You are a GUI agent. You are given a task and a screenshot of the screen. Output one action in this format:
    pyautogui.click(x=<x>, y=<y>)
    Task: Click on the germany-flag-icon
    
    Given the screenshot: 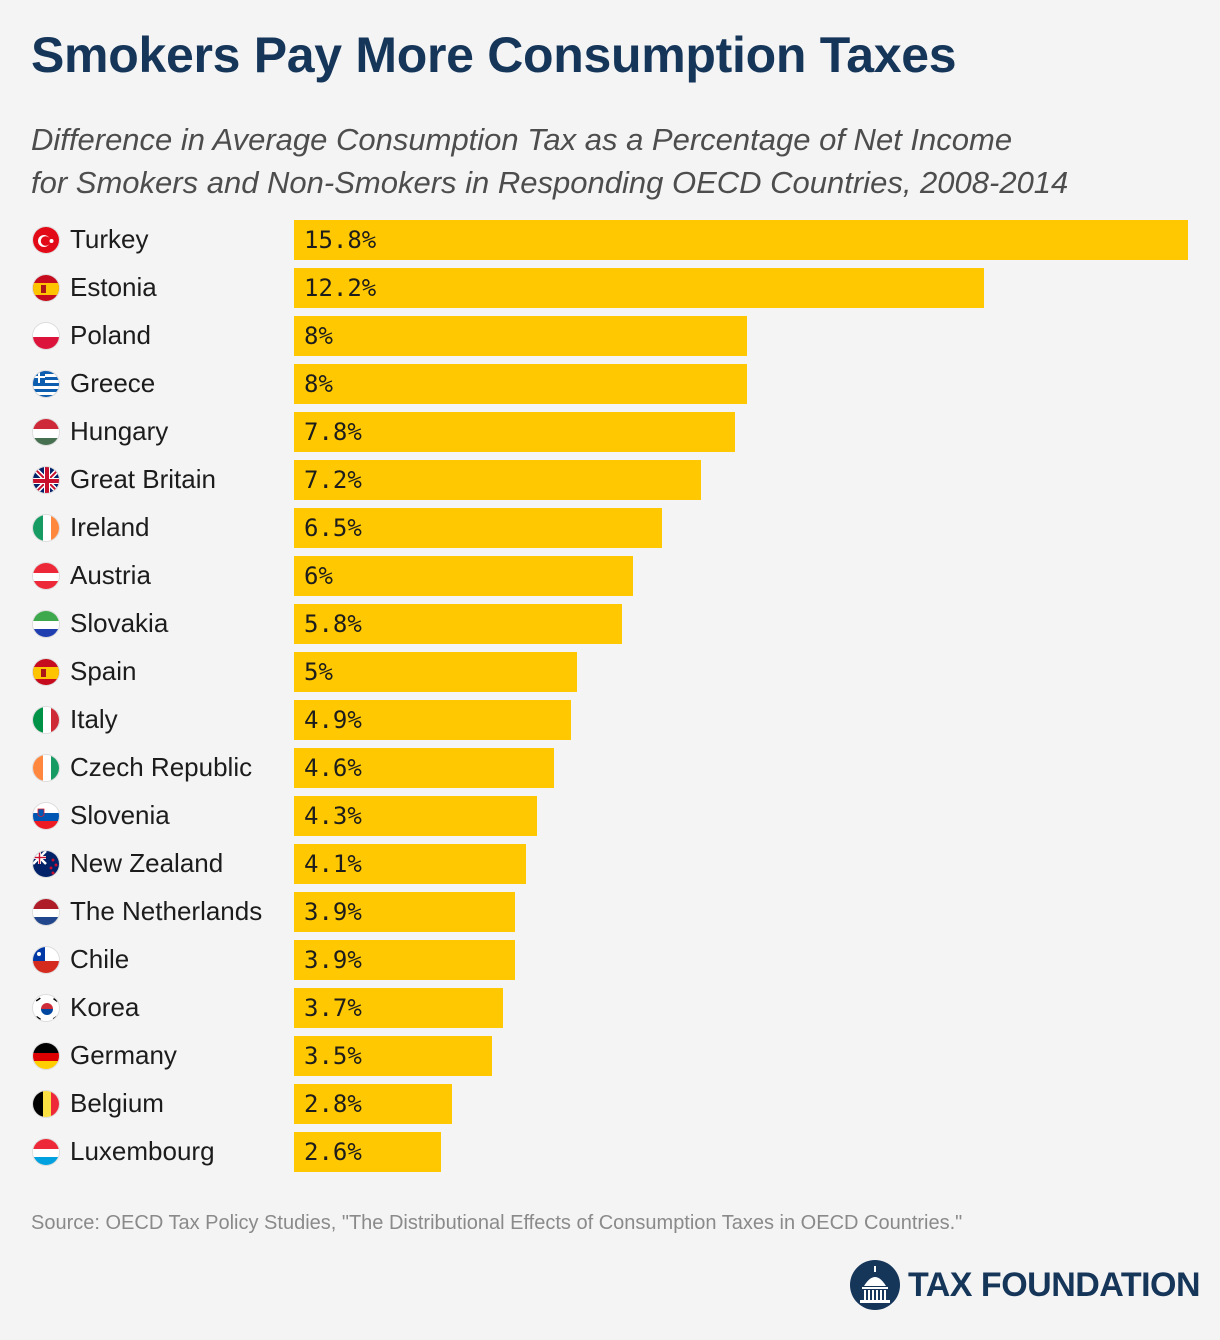 What is the action you would take?
    pyautogui.click(x=46, y=1056)
    